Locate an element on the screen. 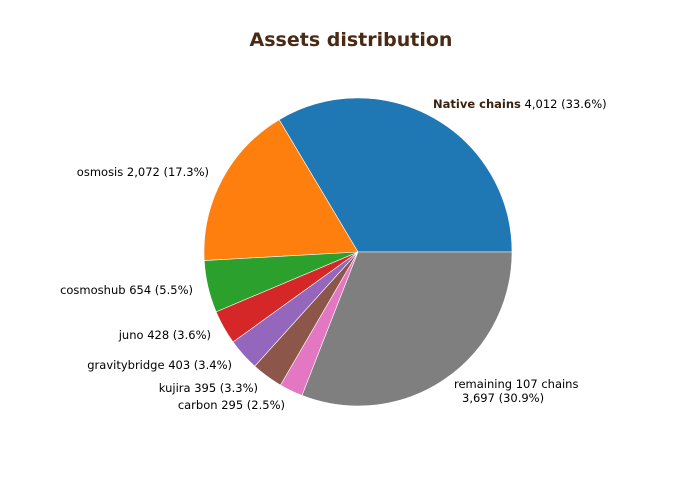 This screenshot has height=500, width=700. slice-label-gravitybridge: gravitybridge 403 (3.4%) is located at coordinates (159, 365).